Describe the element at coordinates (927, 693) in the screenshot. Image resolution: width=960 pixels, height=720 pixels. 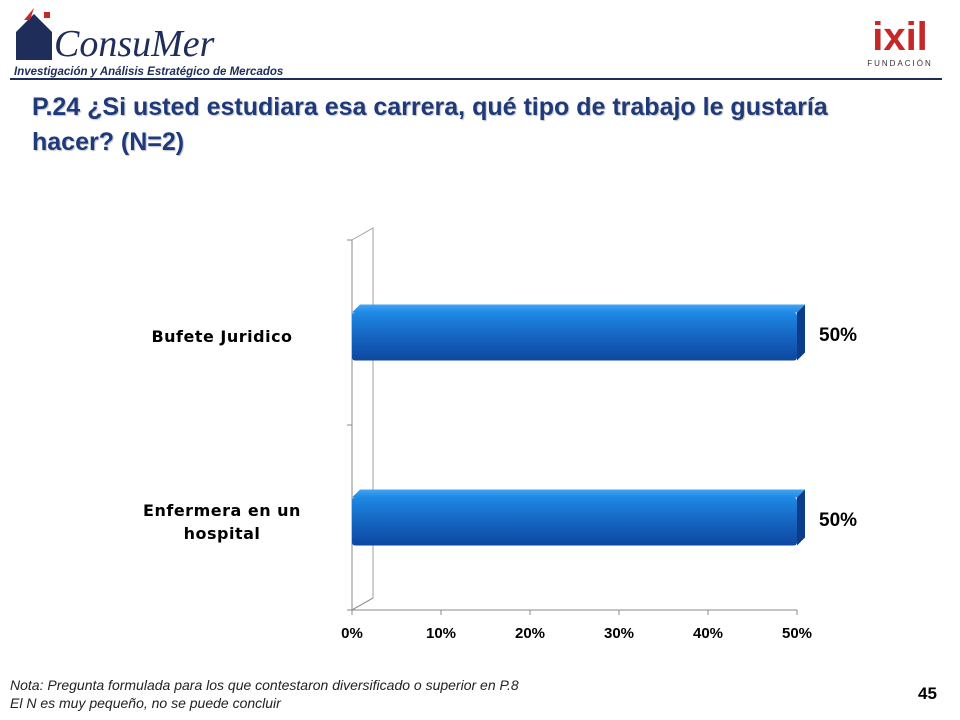
I see `page-number: 45` at that location.